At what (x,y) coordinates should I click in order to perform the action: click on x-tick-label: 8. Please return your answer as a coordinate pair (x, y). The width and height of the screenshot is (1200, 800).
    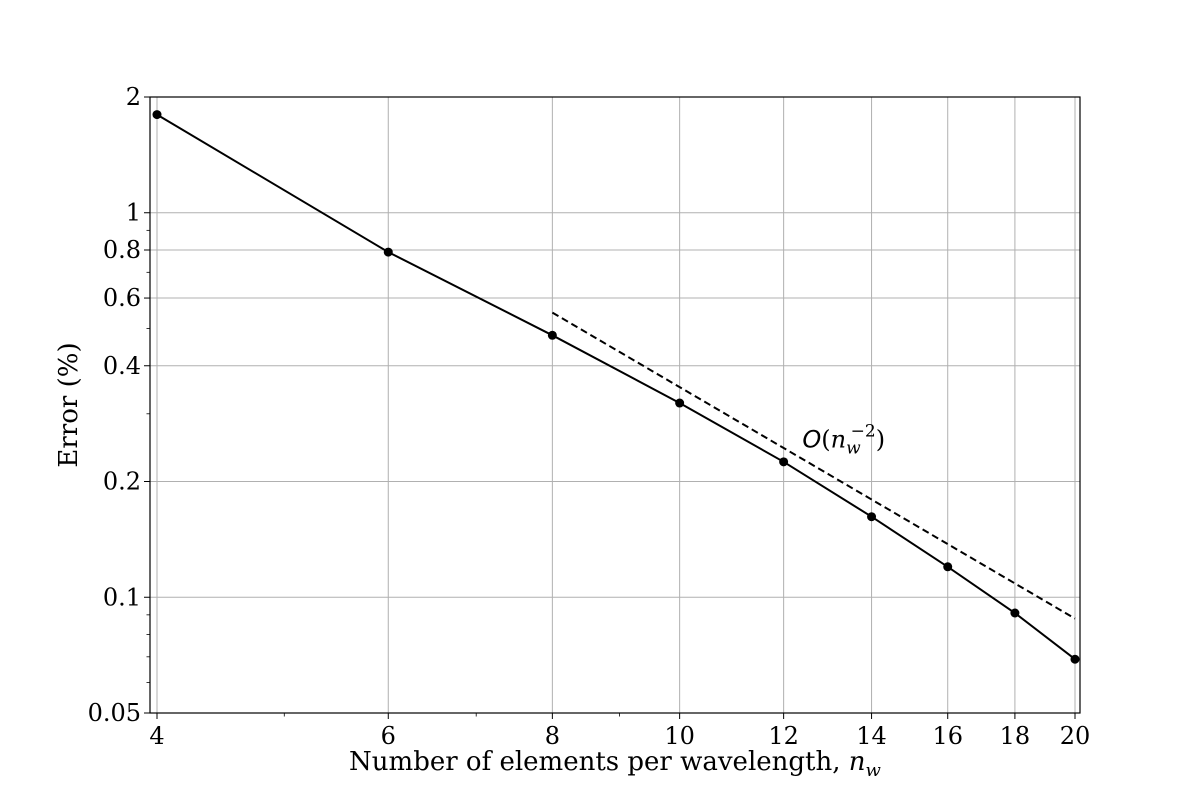
    Looking at the image, I should click on (552, 736).